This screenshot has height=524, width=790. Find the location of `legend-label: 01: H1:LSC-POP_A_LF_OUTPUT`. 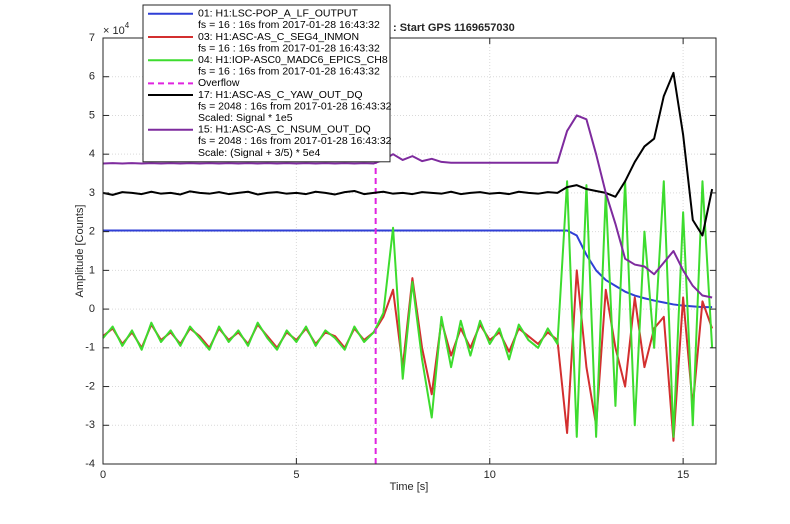

legend-label: 01: H1:LSC-POP_A_LF_OUTPUT is located at coordinates (278, 14).